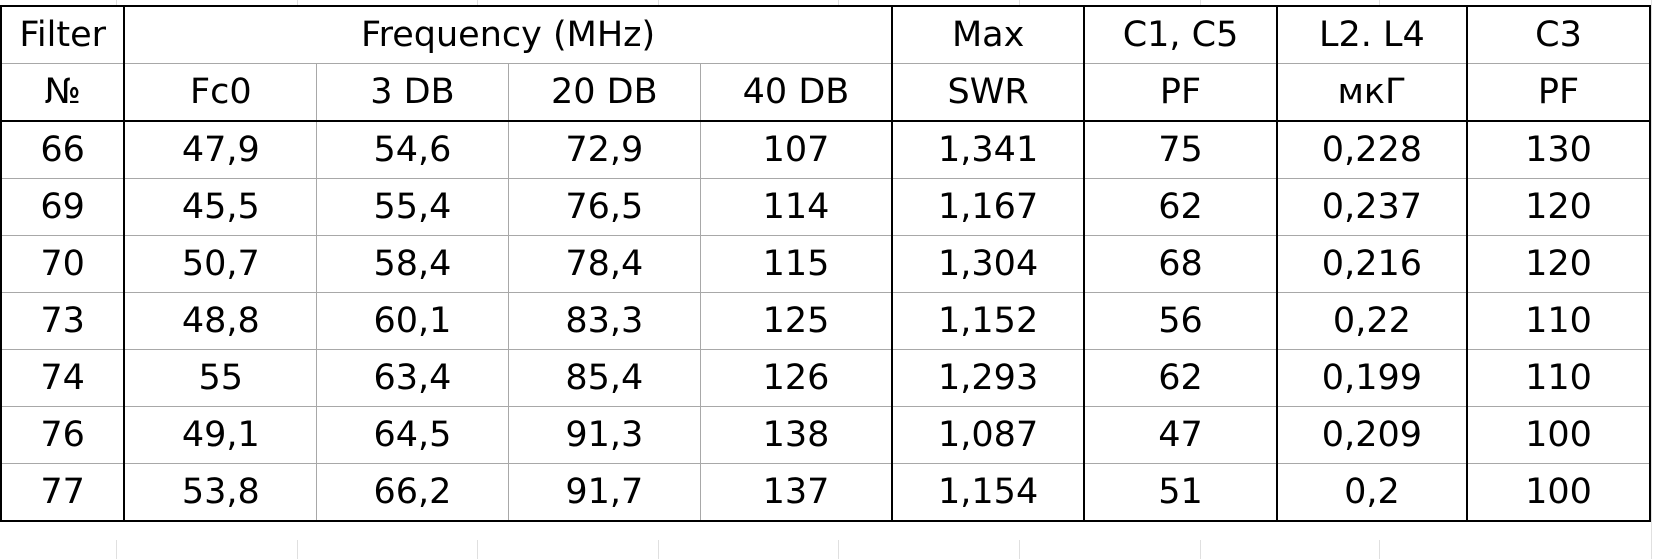 The height and width of the screenshot is (559, 1666). I want to click on table-row: 70 50,7 58,4 78,4 115 1,304 68 0,216 120, so click(825, 264).